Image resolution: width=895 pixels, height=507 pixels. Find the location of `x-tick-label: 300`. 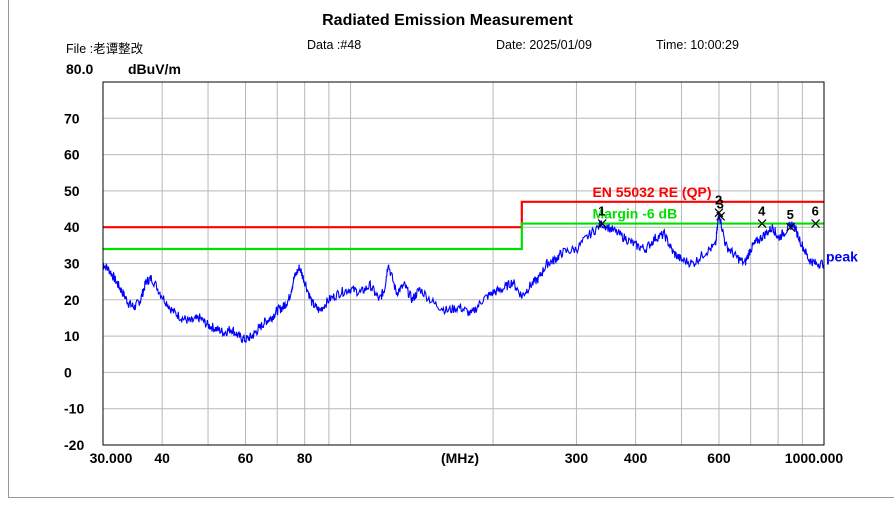

x-tick-label: 300 is located at coordinates (577, 458).